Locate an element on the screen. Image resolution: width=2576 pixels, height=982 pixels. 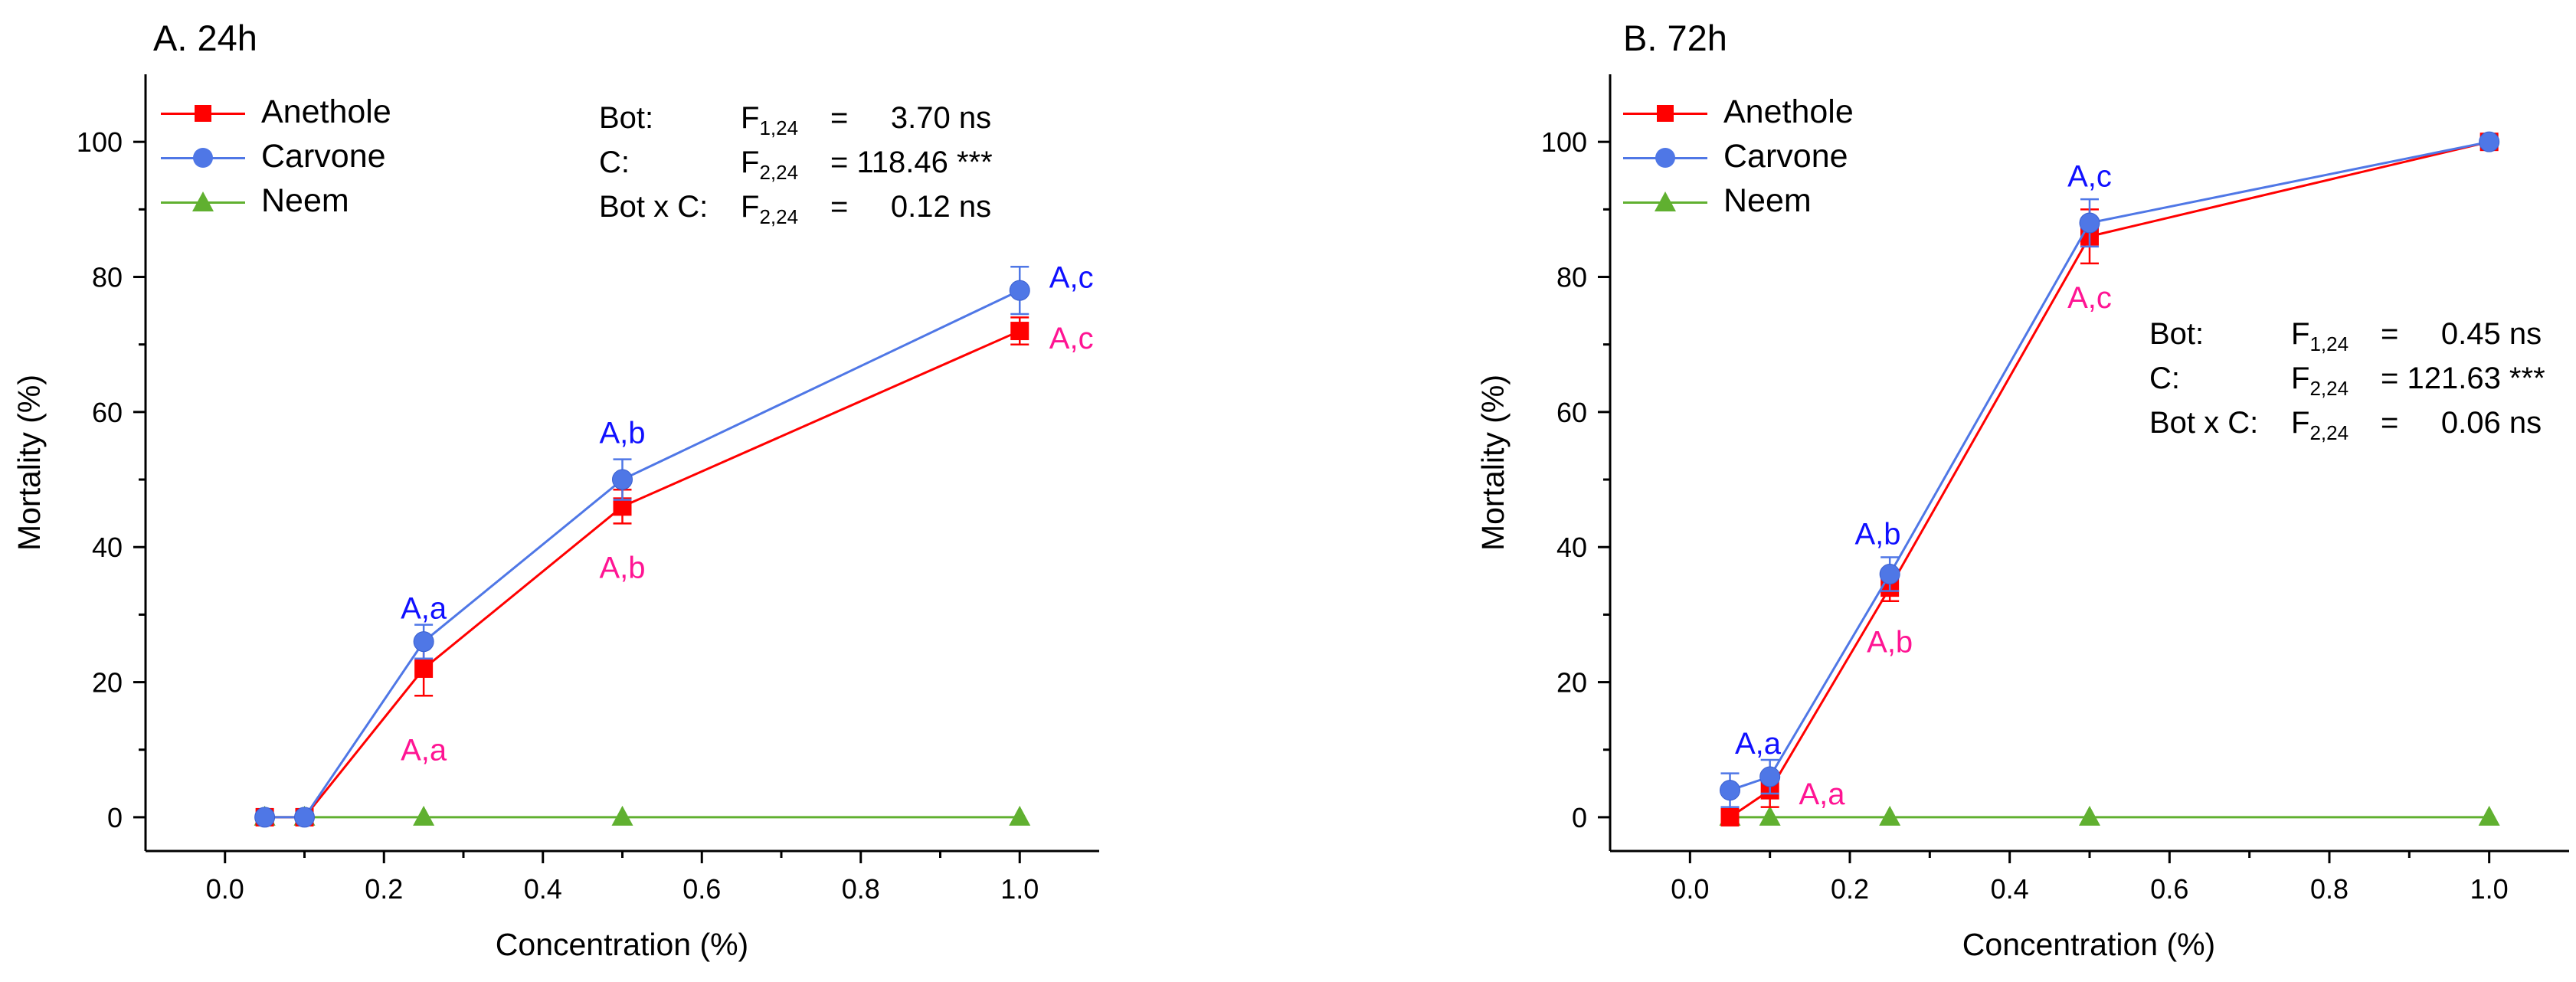
x-tick-label: 0.4 is located at coordinates (543, 889).